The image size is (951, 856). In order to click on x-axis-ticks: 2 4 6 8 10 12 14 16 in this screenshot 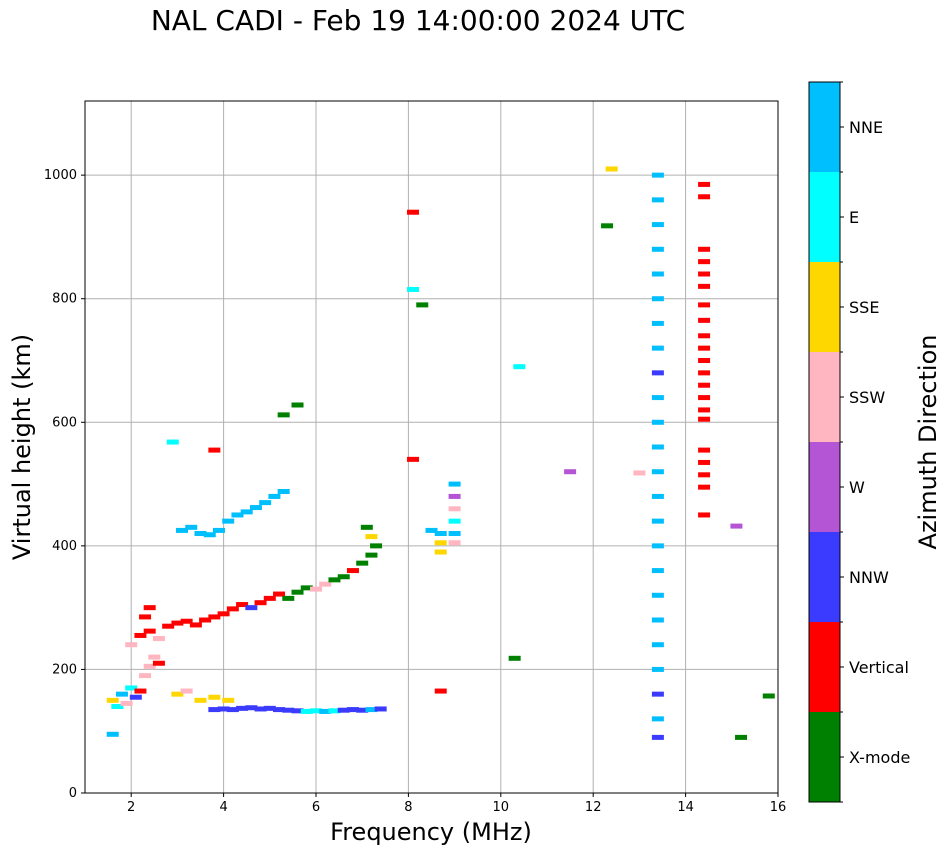, I will do `click(456, 804)`.